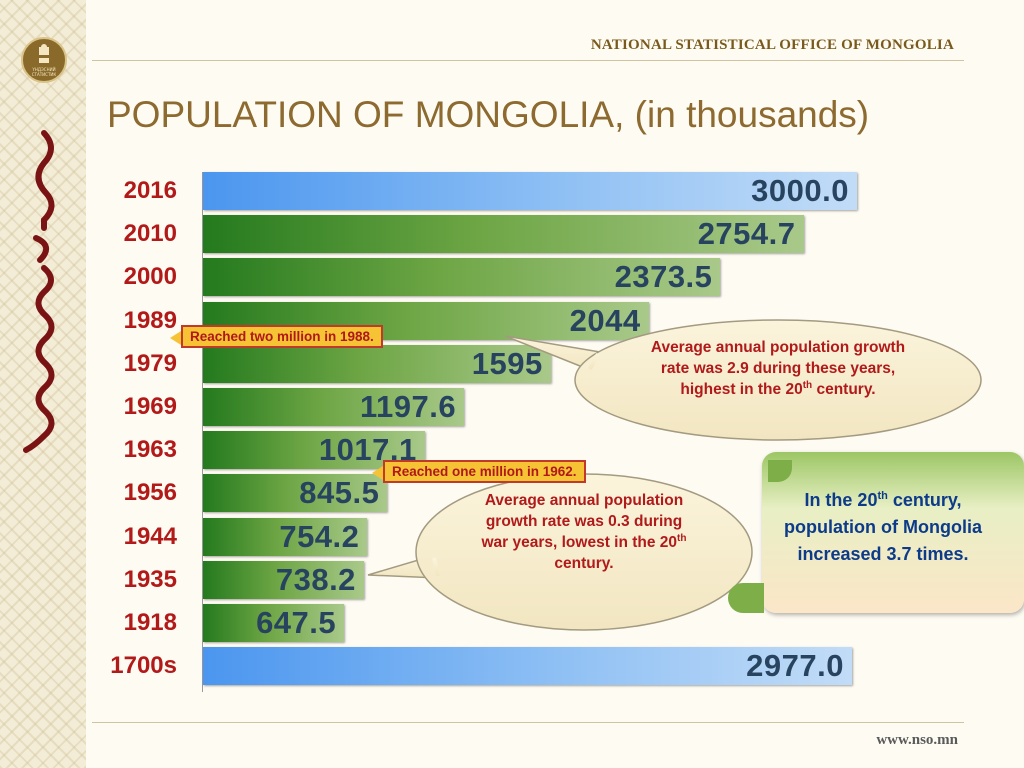 The image size is (1024, 768). What do you see at coordinates (150, 277) in the screenshot?
I see `category-label-2000: 2000` at bounding box center [150, 277].